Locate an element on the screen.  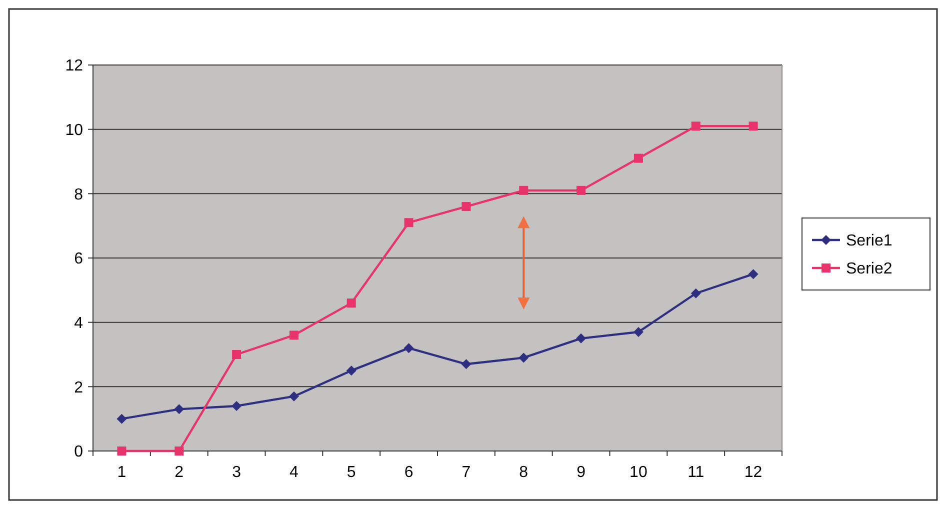
x-tick-label: 1 is located at coordinates (121, 472).